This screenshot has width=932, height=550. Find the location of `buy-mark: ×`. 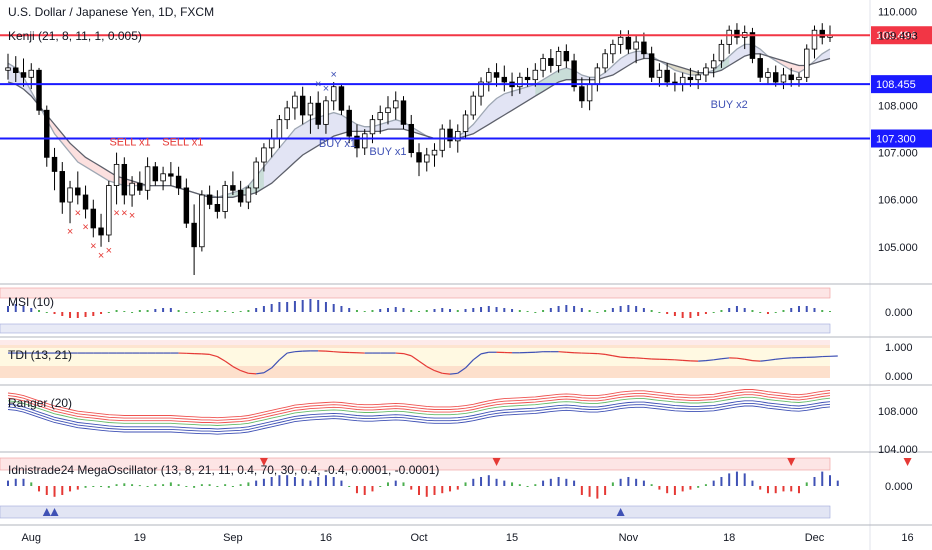

buy-mark: × is located at coordinates (333, 75).